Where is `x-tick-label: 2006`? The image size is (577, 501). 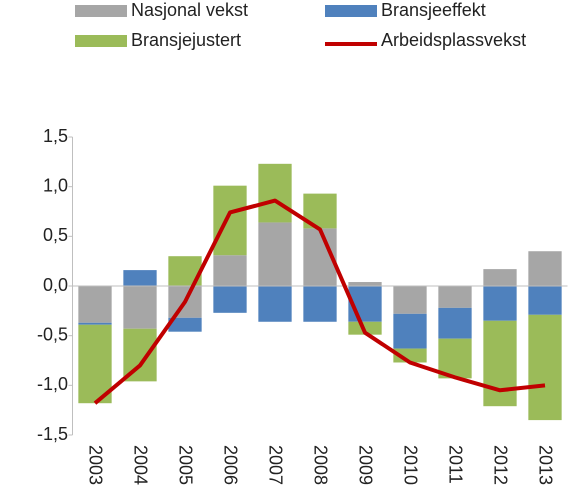 x-tick-label: 2006 is located at coordinates (230, 465).